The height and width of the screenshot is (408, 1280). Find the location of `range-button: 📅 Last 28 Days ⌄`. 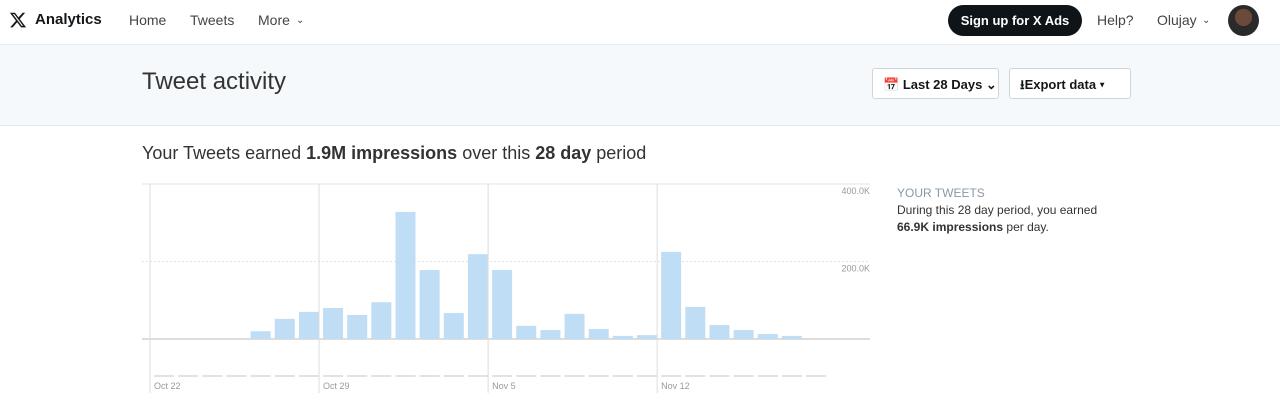

range-button: 📅 Last 28 Days ⌄ is located at coordinates (935, 83).